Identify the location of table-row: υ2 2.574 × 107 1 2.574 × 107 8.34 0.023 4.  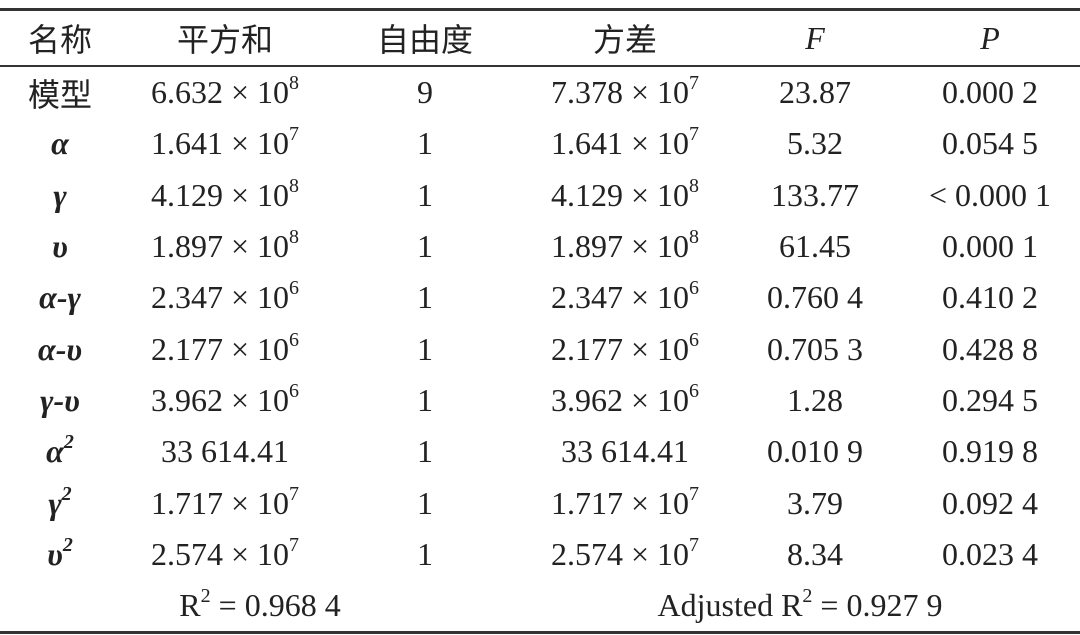
(540, 554).